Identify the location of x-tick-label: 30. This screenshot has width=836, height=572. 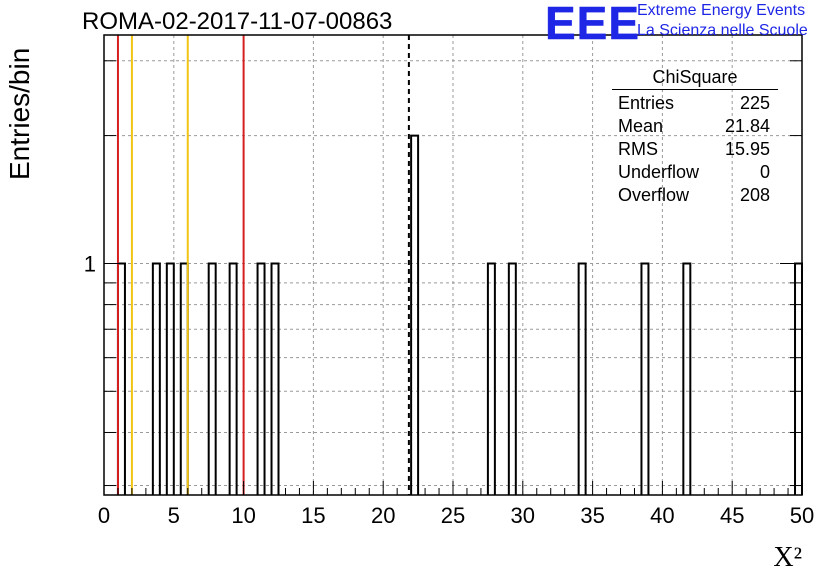
(523, 515).